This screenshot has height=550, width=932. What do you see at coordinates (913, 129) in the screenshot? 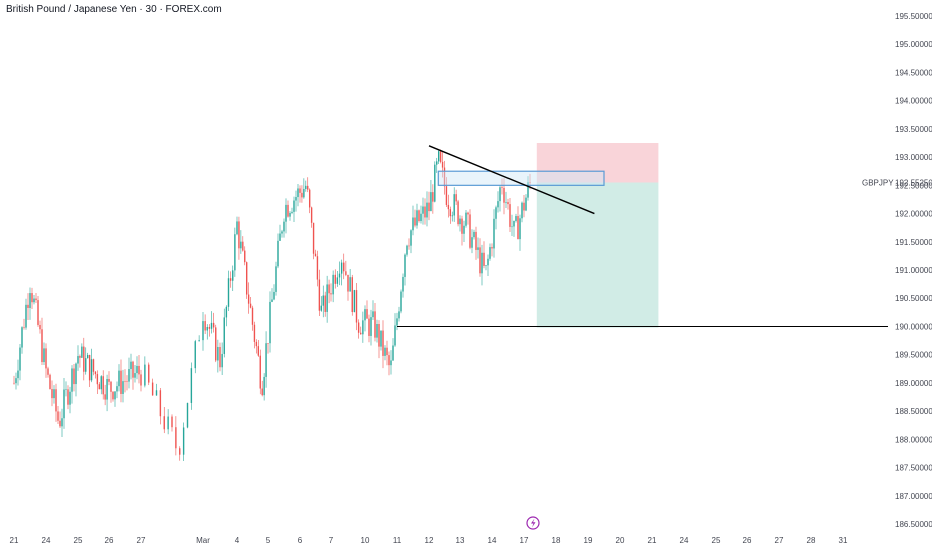
I see `y-tick-label-4: 193.50000` at bounding box center [913, 129].